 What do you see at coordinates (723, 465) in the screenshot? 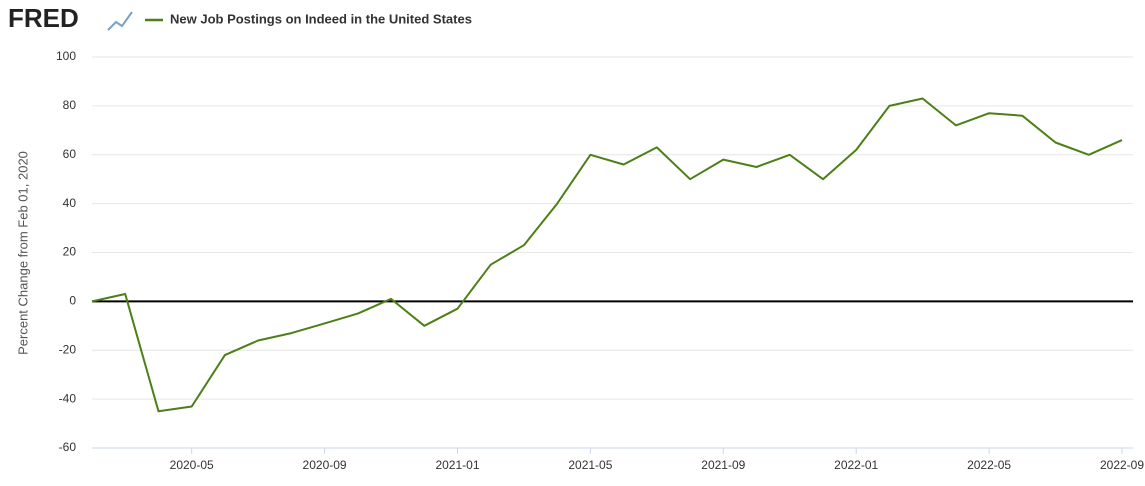
I see `x-tick-label: 2021-09` at bounding box center [723, 465].